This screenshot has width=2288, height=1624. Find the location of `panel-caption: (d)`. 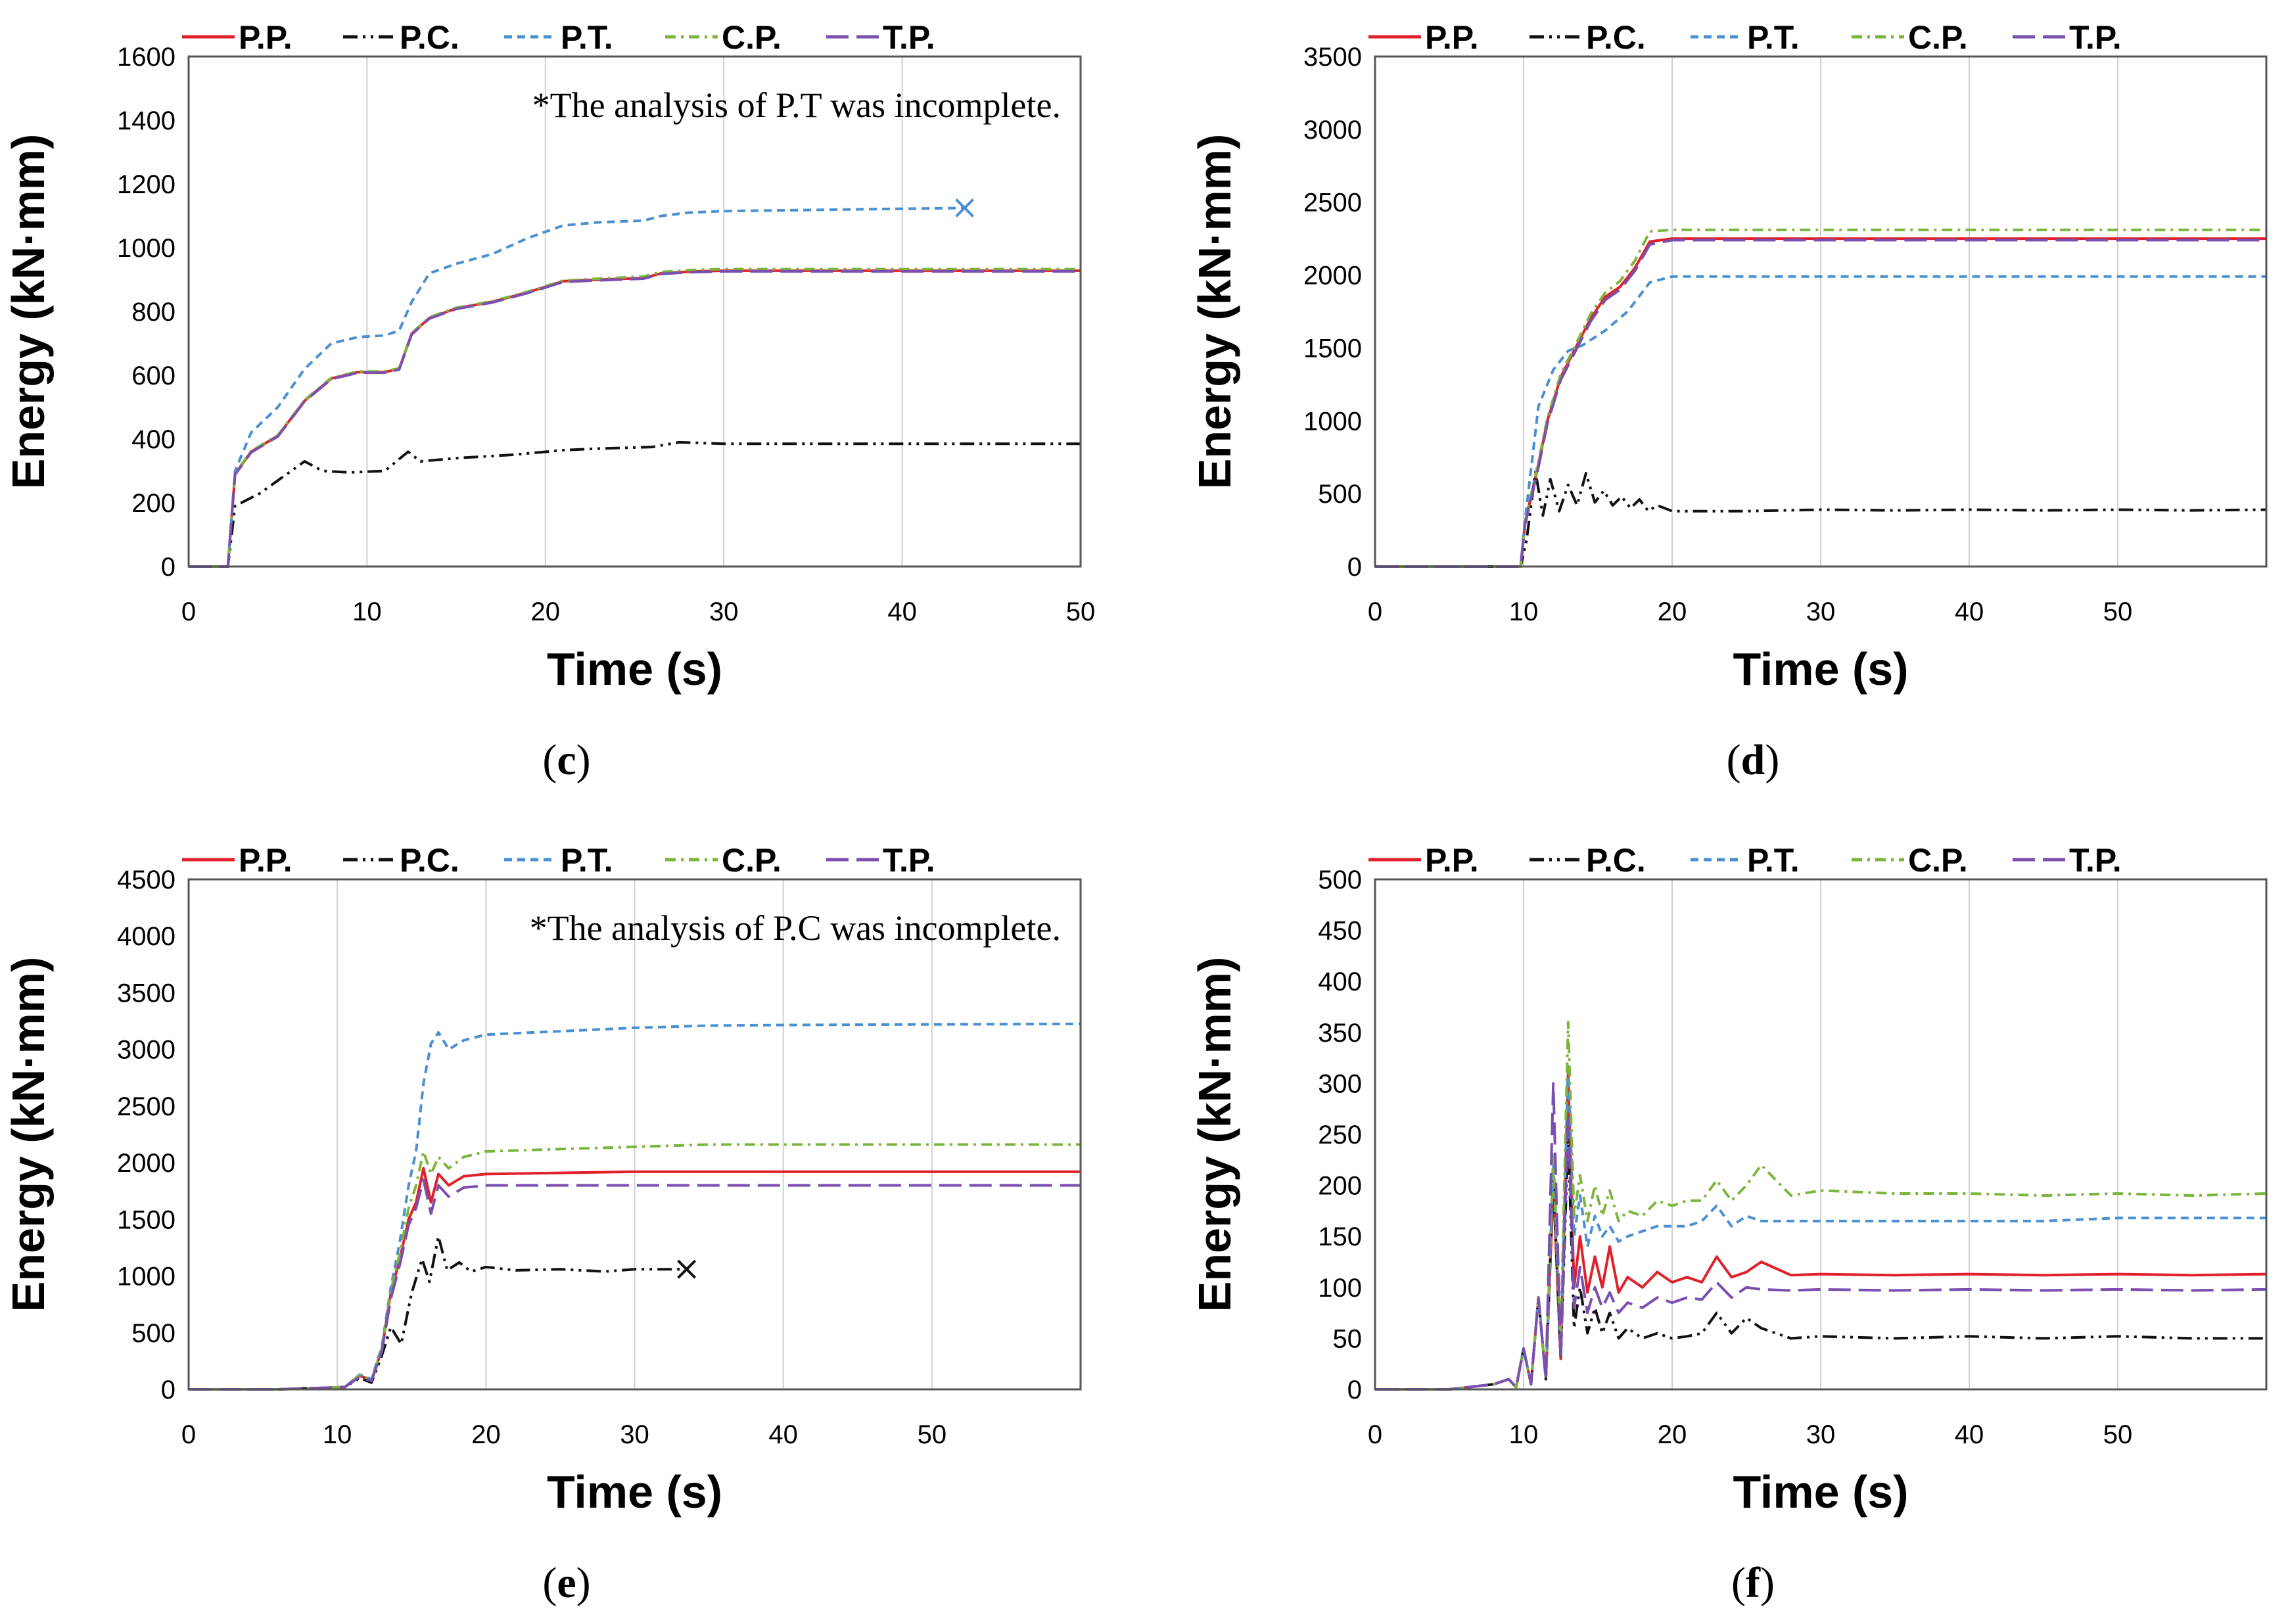

panel-caption: (d) is located at coordinates (1753, 760).